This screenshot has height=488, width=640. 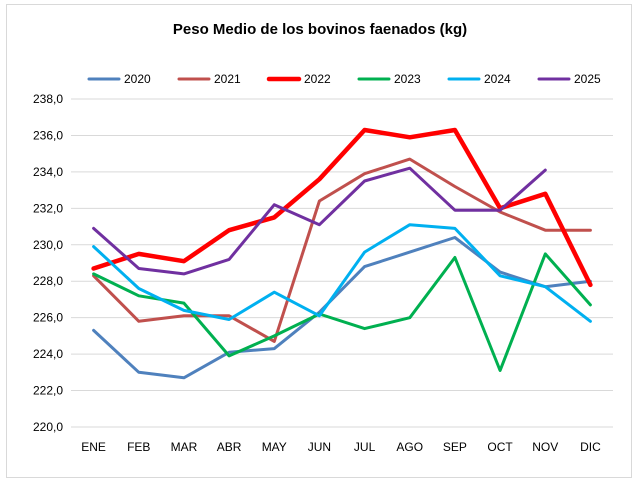 I want to click on legend-label-2024: 2024, so click(x=497, y=79).